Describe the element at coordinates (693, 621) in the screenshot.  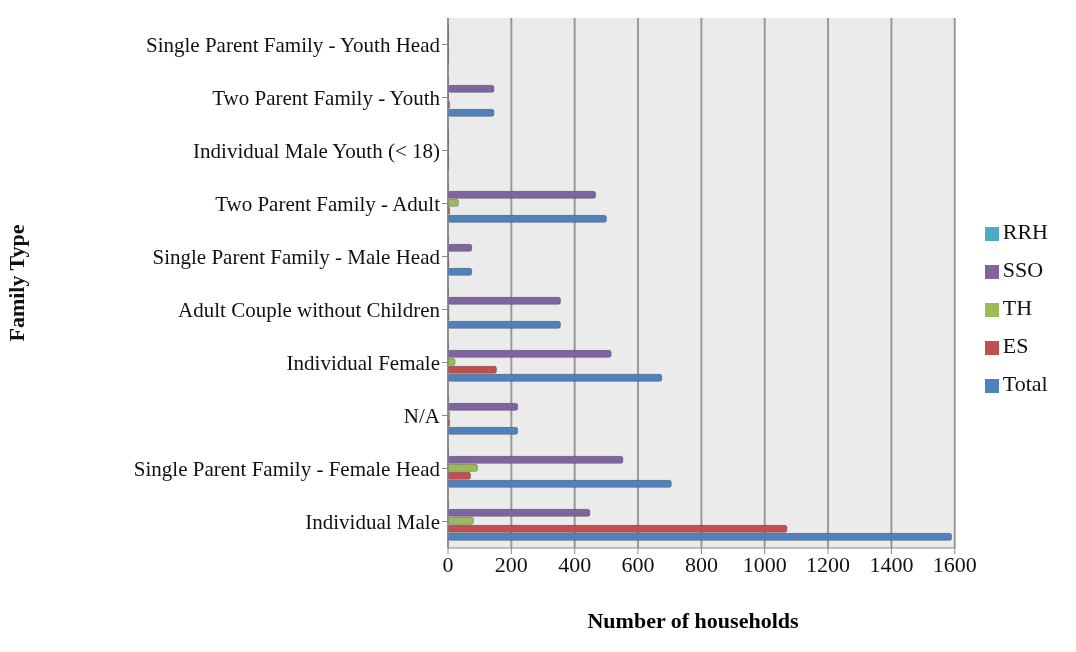
I see `x-axis-title: Number of households` at that location.